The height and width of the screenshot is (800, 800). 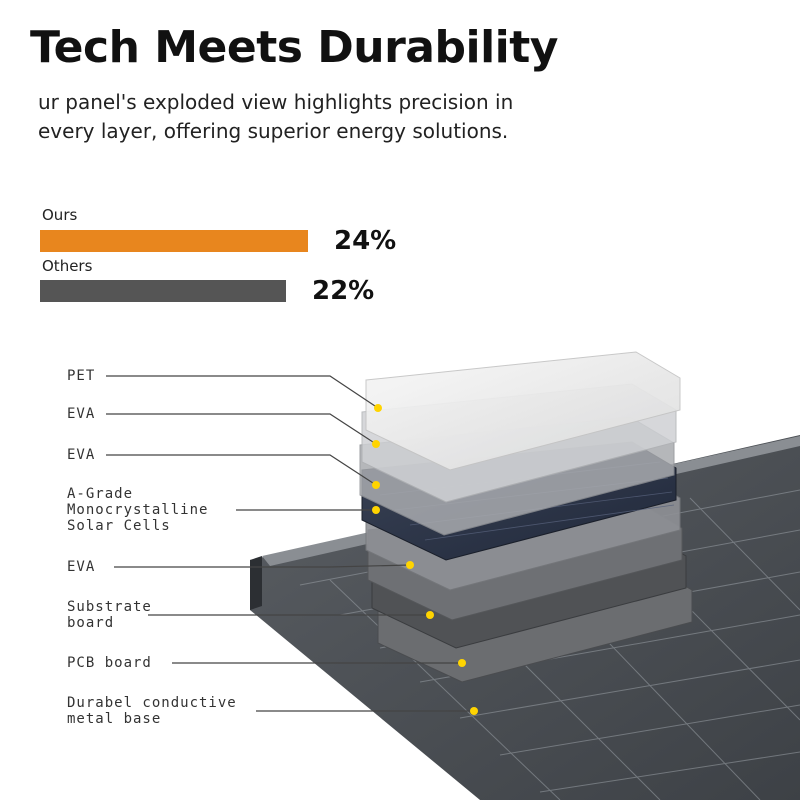 What do you see at coordinates (138, 510) in the screenshot?
I see `layer-label-solar-cells: A-Grade Monocrystalline Solar Cells` at bounding box center [138, 510].